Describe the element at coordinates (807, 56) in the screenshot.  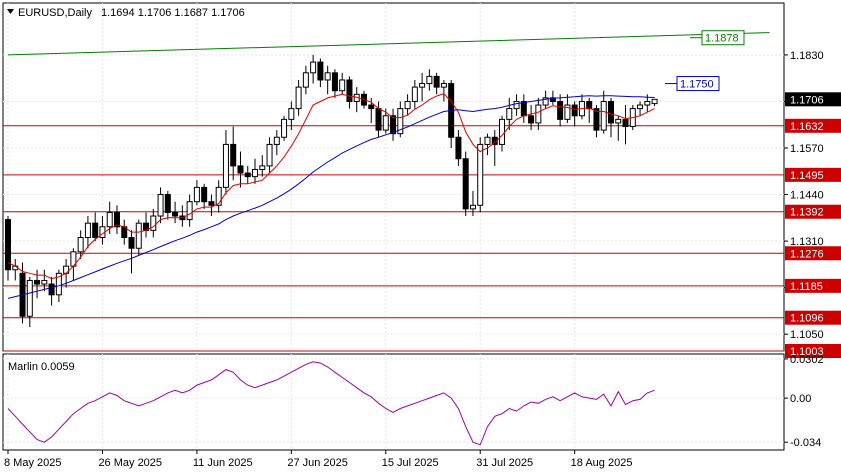
I see `price-tick-label: 1.1830` at that location.